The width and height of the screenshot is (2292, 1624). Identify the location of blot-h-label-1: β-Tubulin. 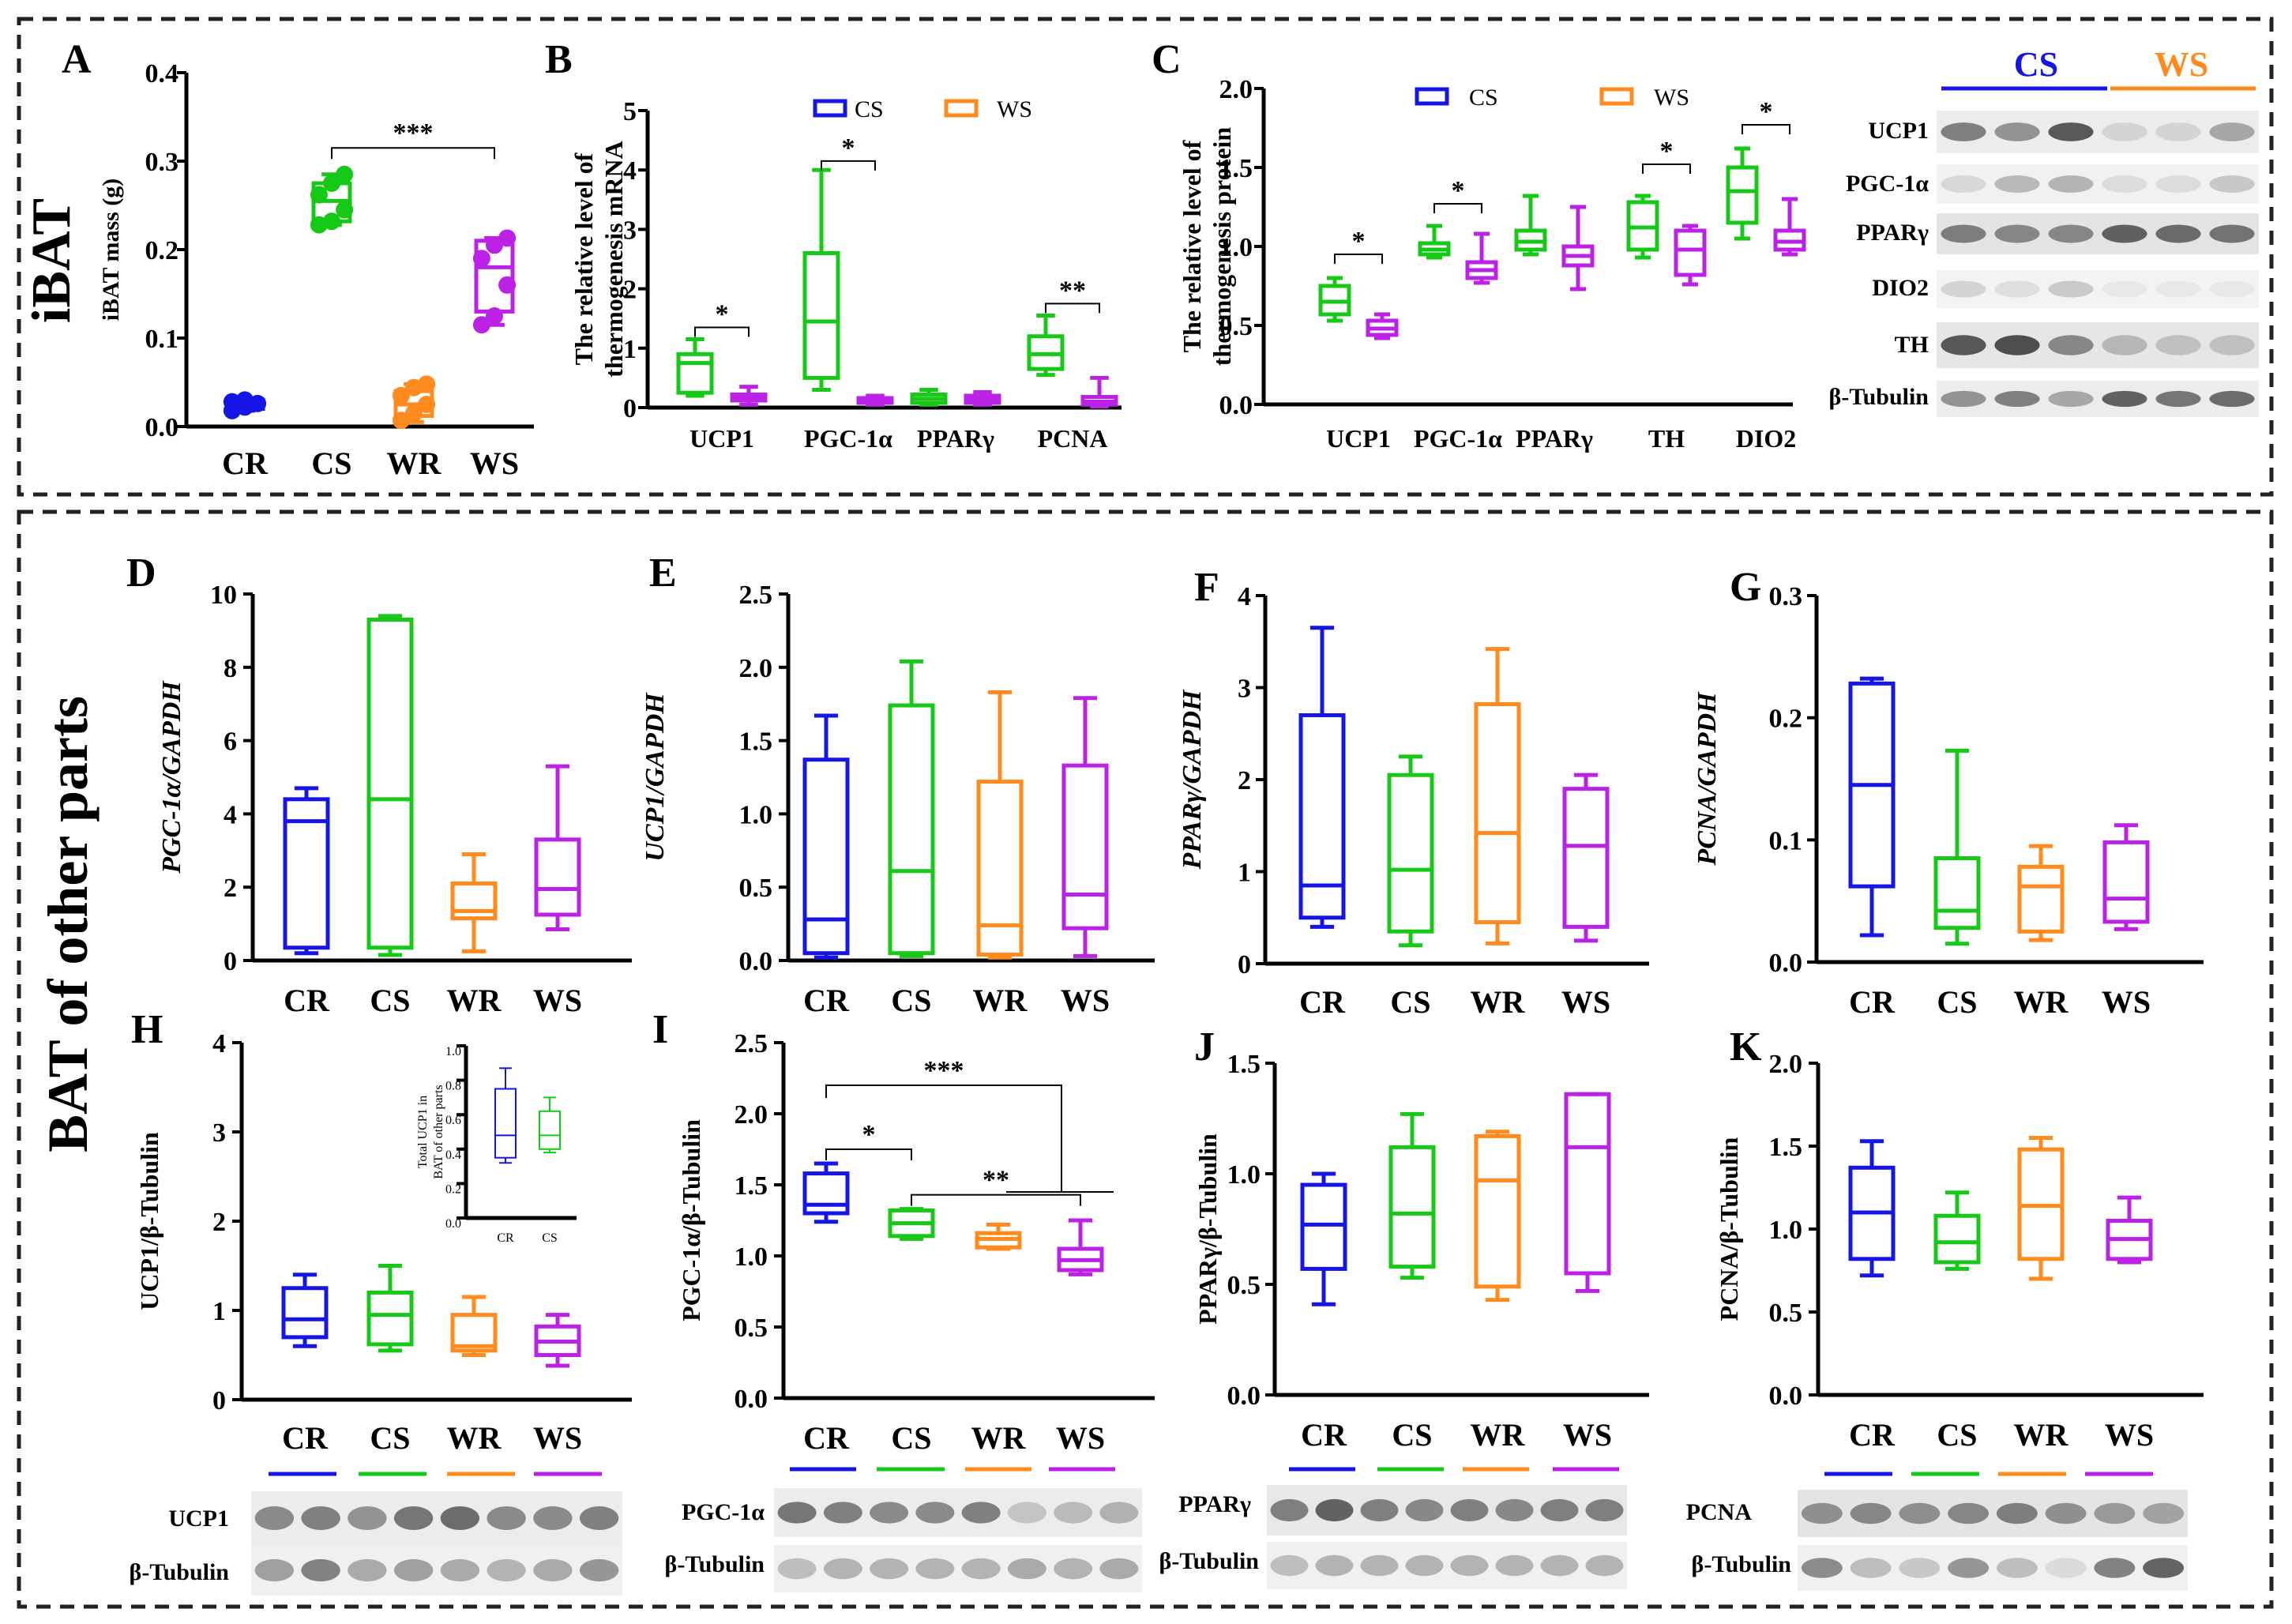
(180, 1572).